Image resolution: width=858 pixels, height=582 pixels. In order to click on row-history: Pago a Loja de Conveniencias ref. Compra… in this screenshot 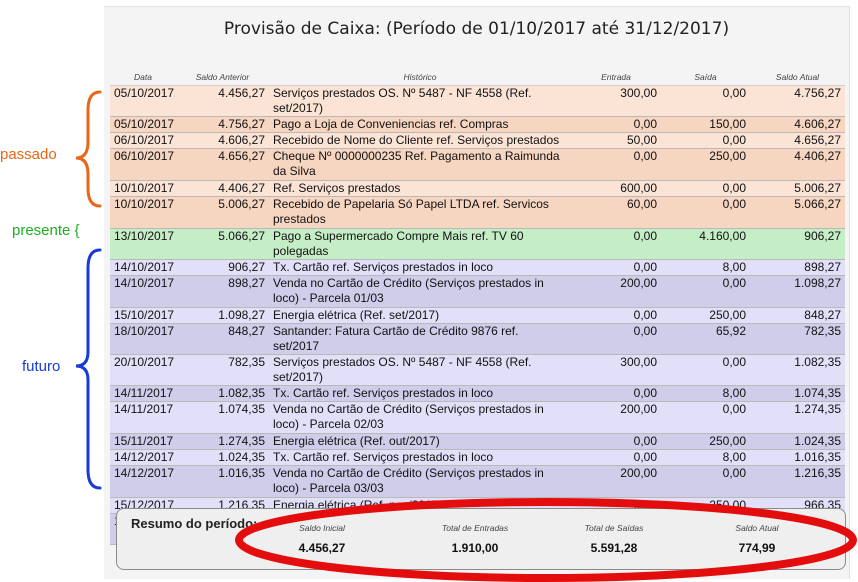, I will do `click(420, 124)`.